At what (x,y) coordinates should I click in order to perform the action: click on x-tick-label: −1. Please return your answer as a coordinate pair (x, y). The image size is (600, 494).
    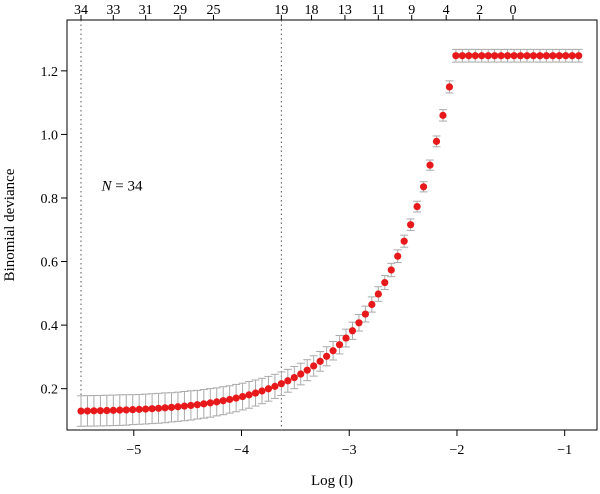
    Looking at the image, I should click on (564, 450).